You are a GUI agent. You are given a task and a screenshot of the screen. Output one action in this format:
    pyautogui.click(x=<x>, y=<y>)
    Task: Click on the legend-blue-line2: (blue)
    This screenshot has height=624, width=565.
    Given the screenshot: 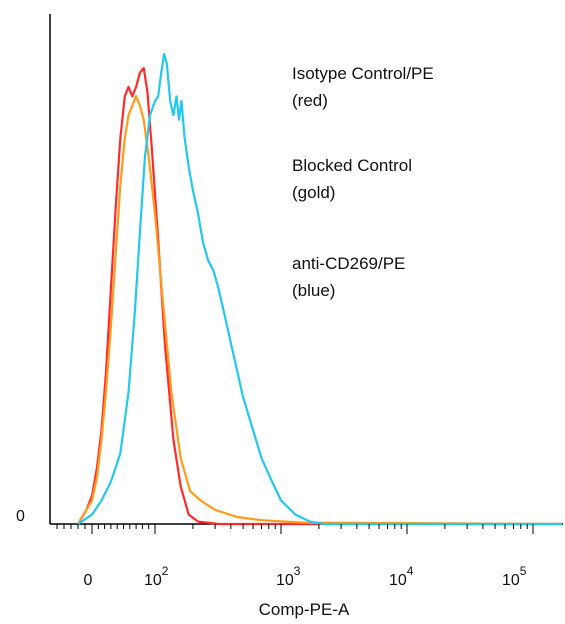 What is the action you would take?
    pyautogui.click(x=313, y=290)
    